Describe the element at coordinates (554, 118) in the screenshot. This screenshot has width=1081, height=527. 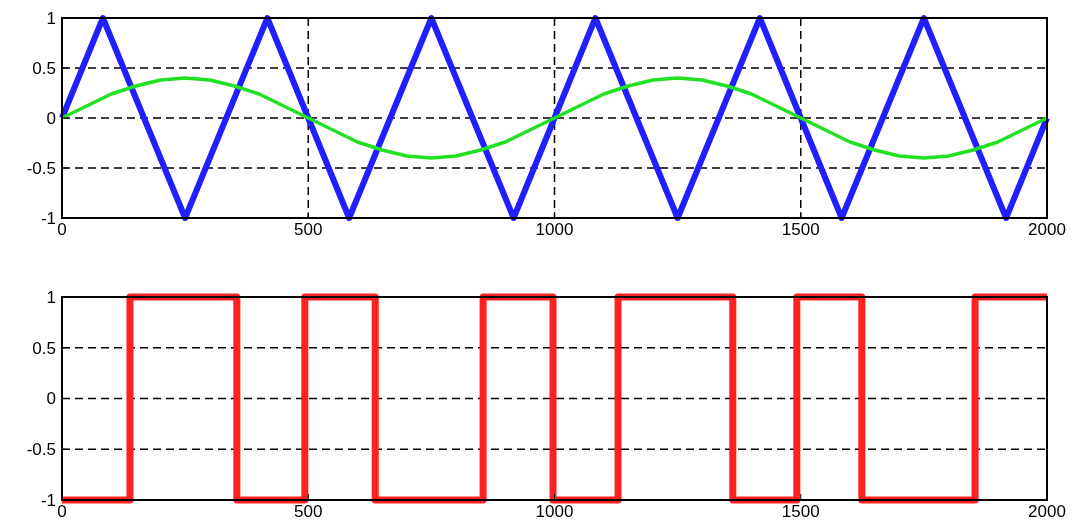
I see `line-series` at that location.